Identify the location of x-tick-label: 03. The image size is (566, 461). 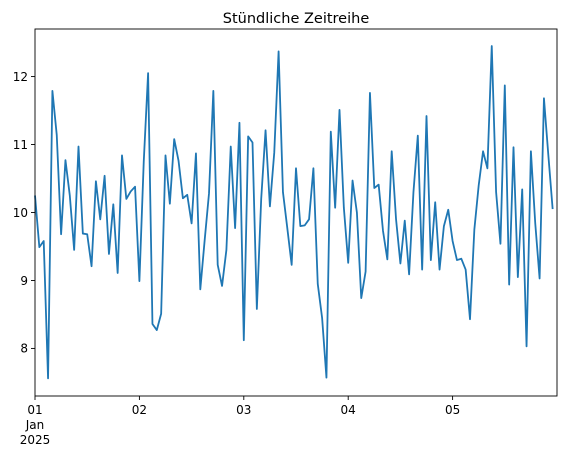
(243, 410).